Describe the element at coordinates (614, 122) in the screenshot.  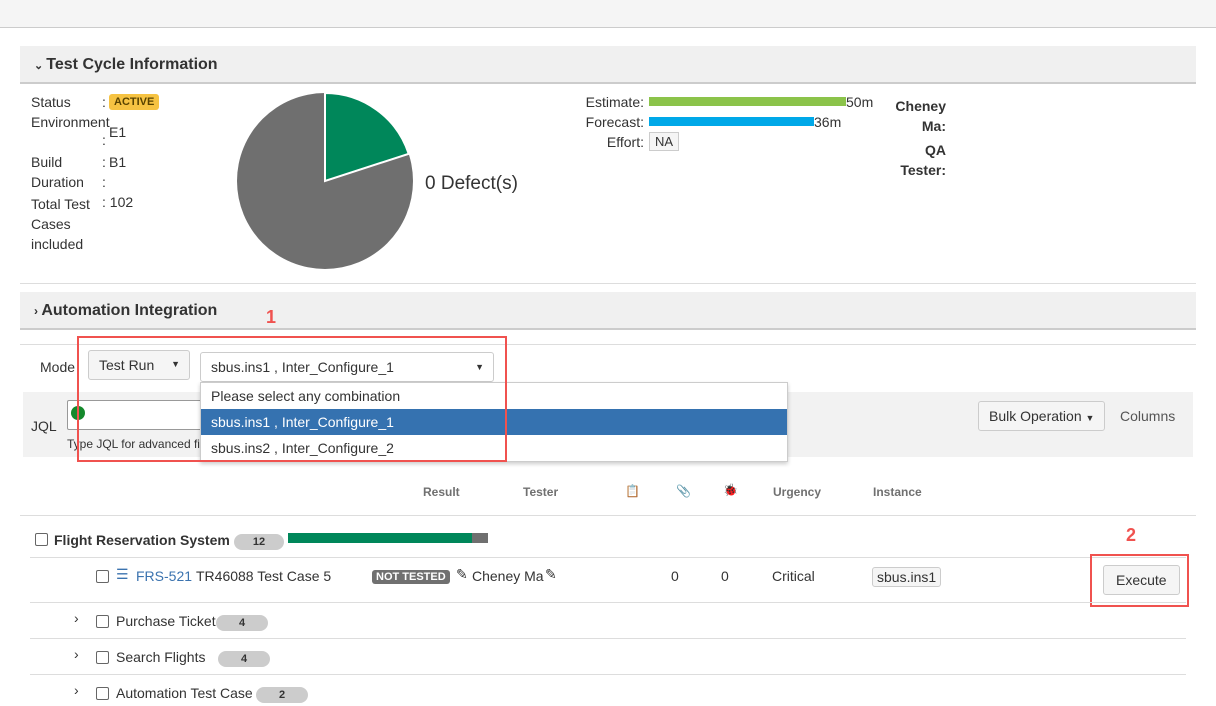
I see `forecast-label: Forecast:` at that location.